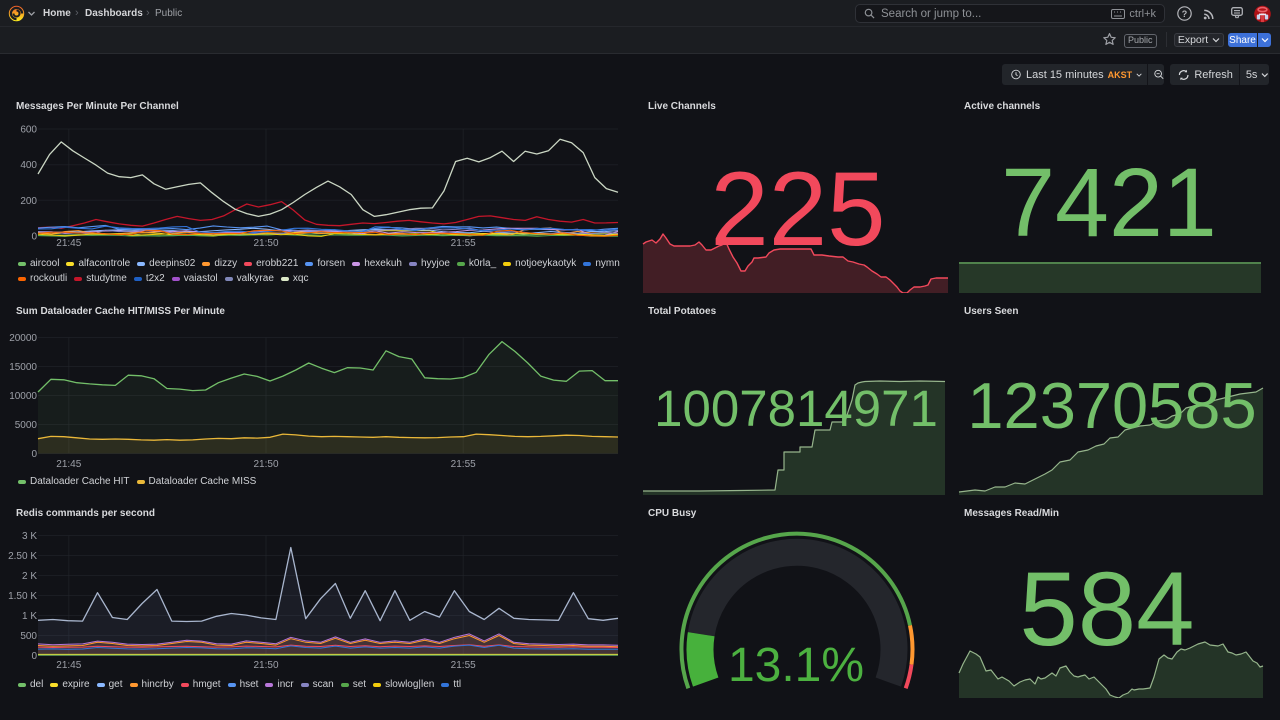  What do you see at coordinates (29, 616) in the screenshot?
I see `svg-text: 1 K` at bounding box center [29, 616].